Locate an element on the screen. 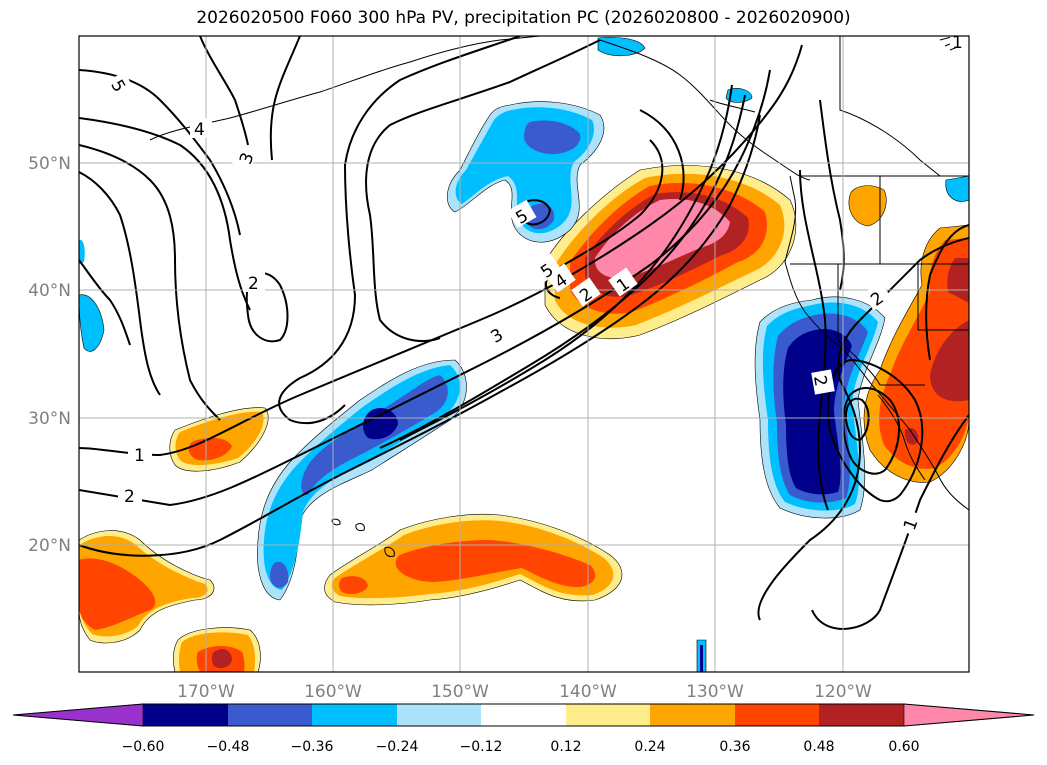 Image resolution: width=1047 pixels, height=765 pixels. lat-label-50n: 50°N is located at coordinates (49, 164).